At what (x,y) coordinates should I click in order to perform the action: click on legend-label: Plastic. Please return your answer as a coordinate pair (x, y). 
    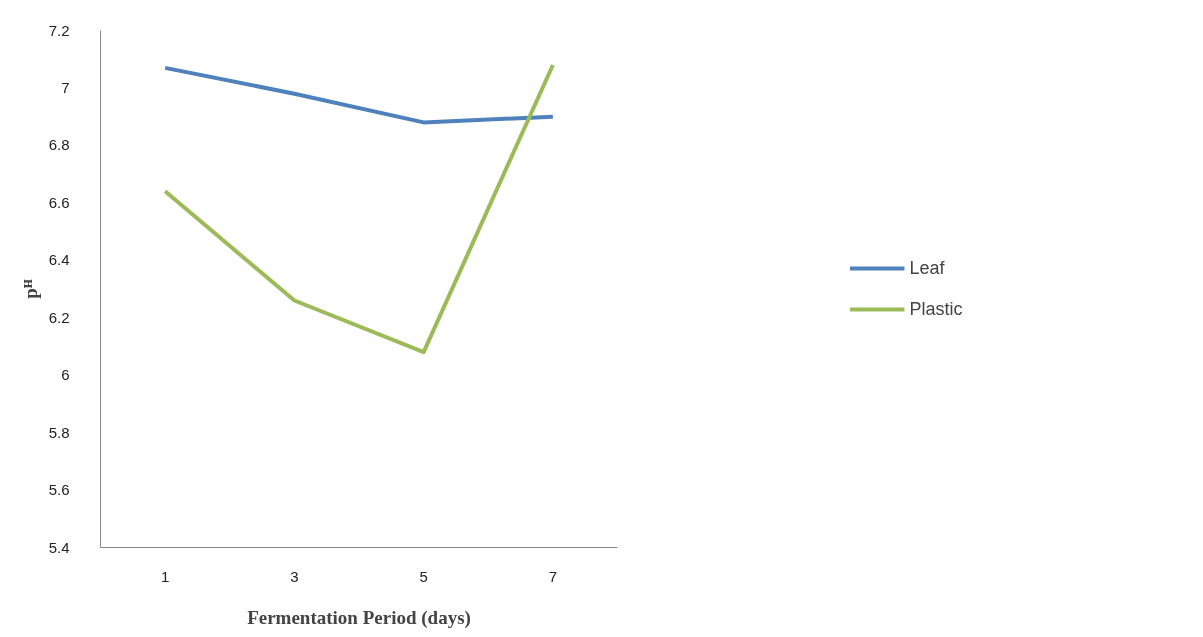
    Looking at the image, I should click on (936, 309).